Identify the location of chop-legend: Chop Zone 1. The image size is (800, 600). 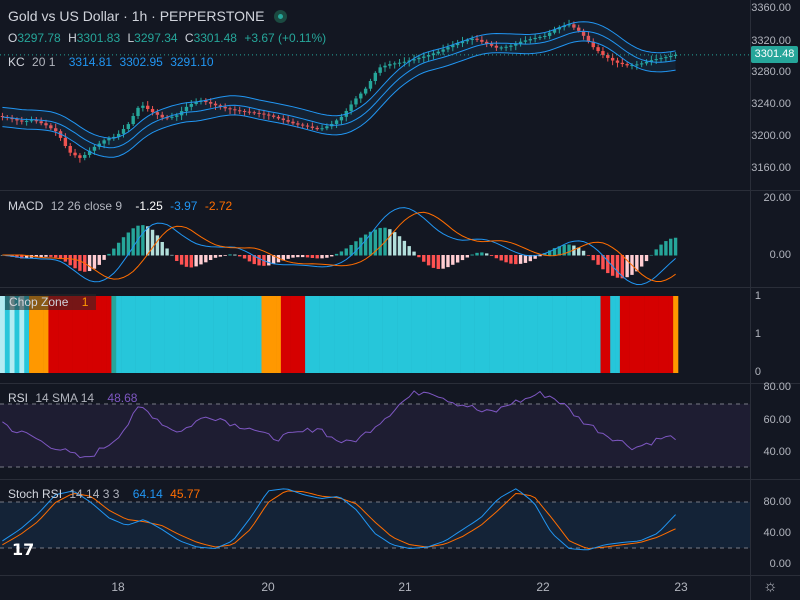
(51, 302).